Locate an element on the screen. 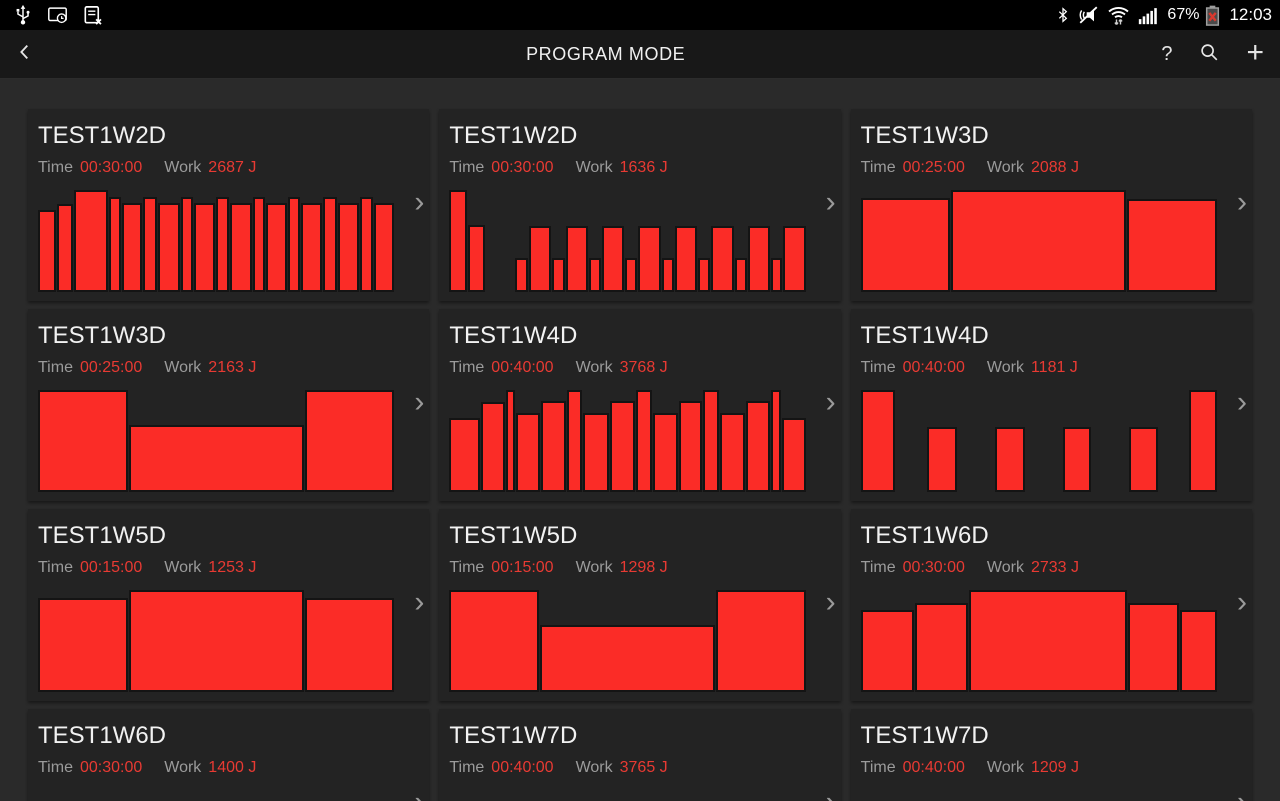  program-card: TEST1W6D Time 00:30:00 Work 2733 J › is located at coordinates (1051, 605).